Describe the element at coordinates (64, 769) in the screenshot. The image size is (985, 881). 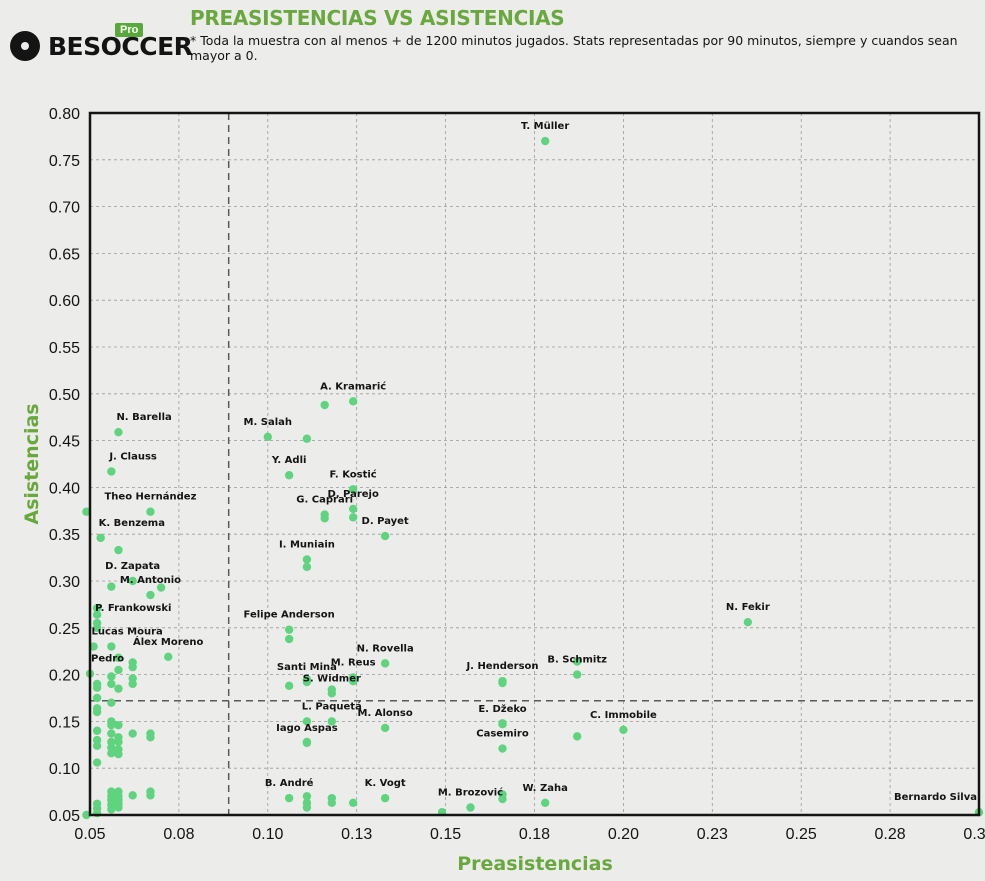
I see `y-tick-label: 0.10` at that location.